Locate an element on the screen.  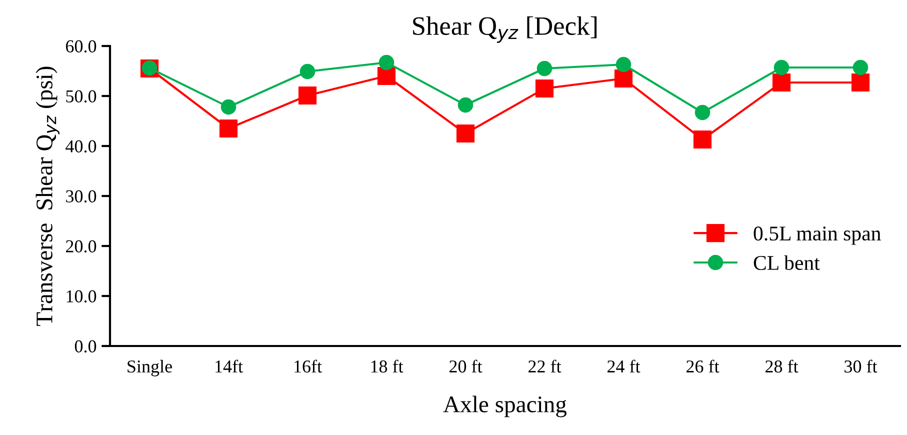
y-tick-label: 50.0 is located at coordinates (81, 96).